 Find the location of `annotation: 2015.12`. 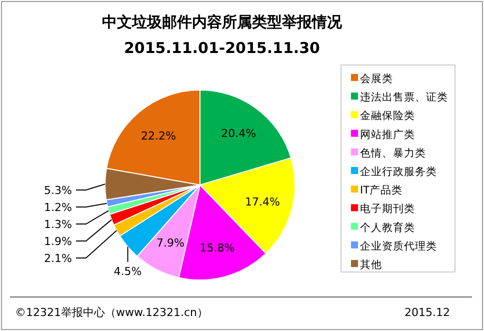

annotation: 2015.12 is located at coordinates (427, 312).